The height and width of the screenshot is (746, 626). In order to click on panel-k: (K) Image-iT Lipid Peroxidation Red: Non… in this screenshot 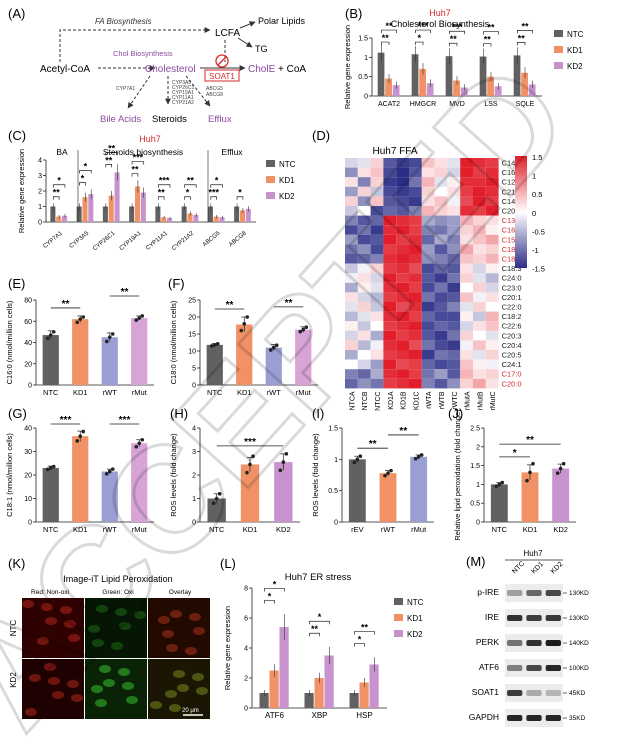, I will do `click(109, 637)`.